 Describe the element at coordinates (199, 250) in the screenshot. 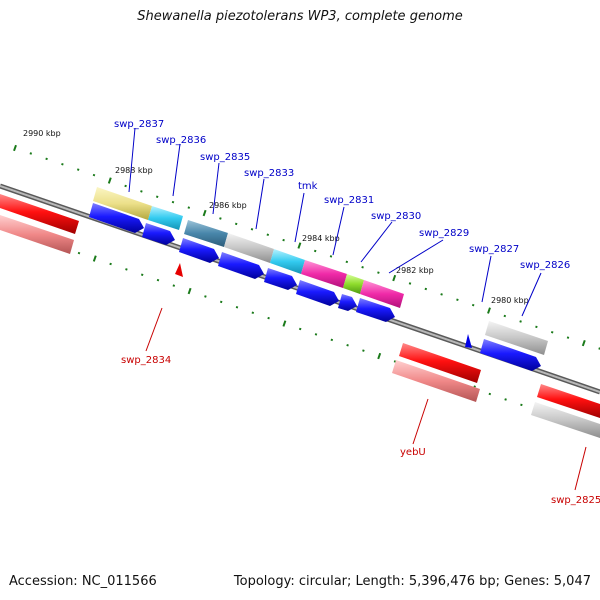

I see `gene-arrow-swp2835` at that location.